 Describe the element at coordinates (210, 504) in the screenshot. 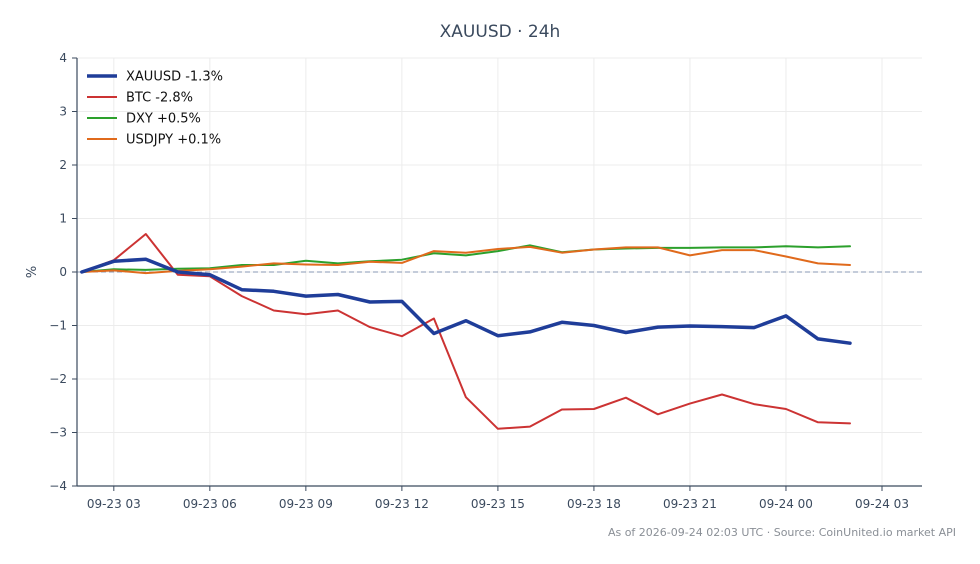

I see `x-tick-label: 09-23 06` at that location.